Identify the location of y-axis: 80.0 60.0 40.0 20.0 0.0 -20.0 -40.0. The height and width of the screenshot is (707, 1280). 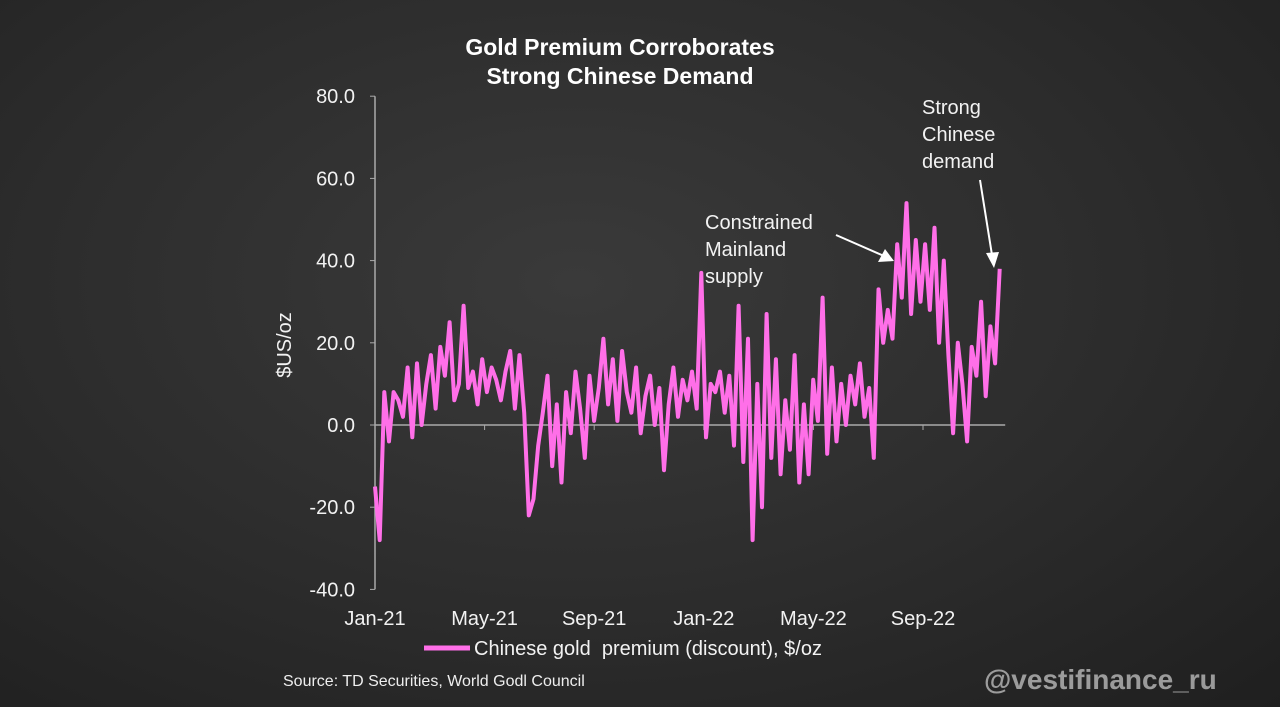
(342, 343).